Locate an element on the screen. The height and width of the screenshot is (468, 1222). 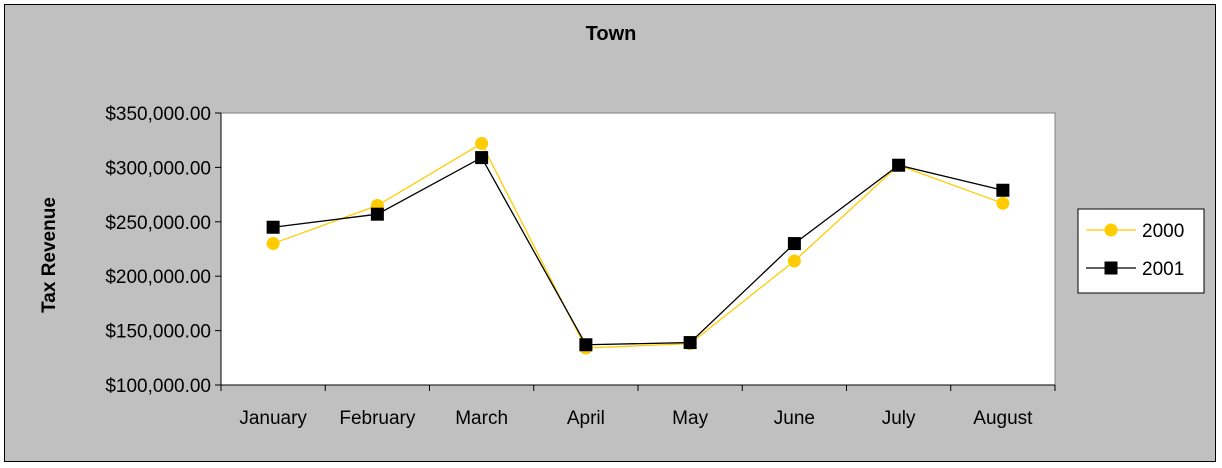
y-tick-label: $250,000.00 is located at coordinates (158, 223).